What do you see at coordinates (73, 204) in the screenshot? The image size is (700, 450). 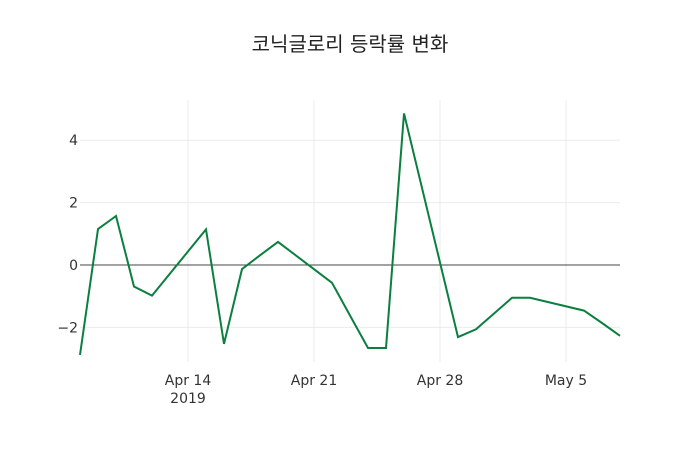 I see `y-tick-label: 2` at bounding box center [73, 204].